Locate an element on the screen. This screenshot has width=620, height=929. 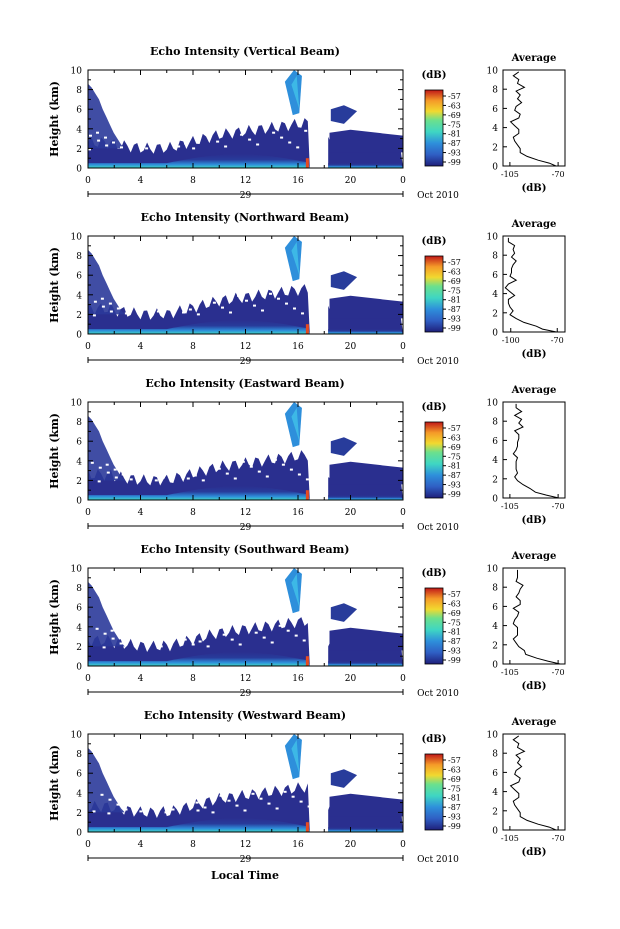
ylabel: Height (km) is located at coordinates (54, 119).